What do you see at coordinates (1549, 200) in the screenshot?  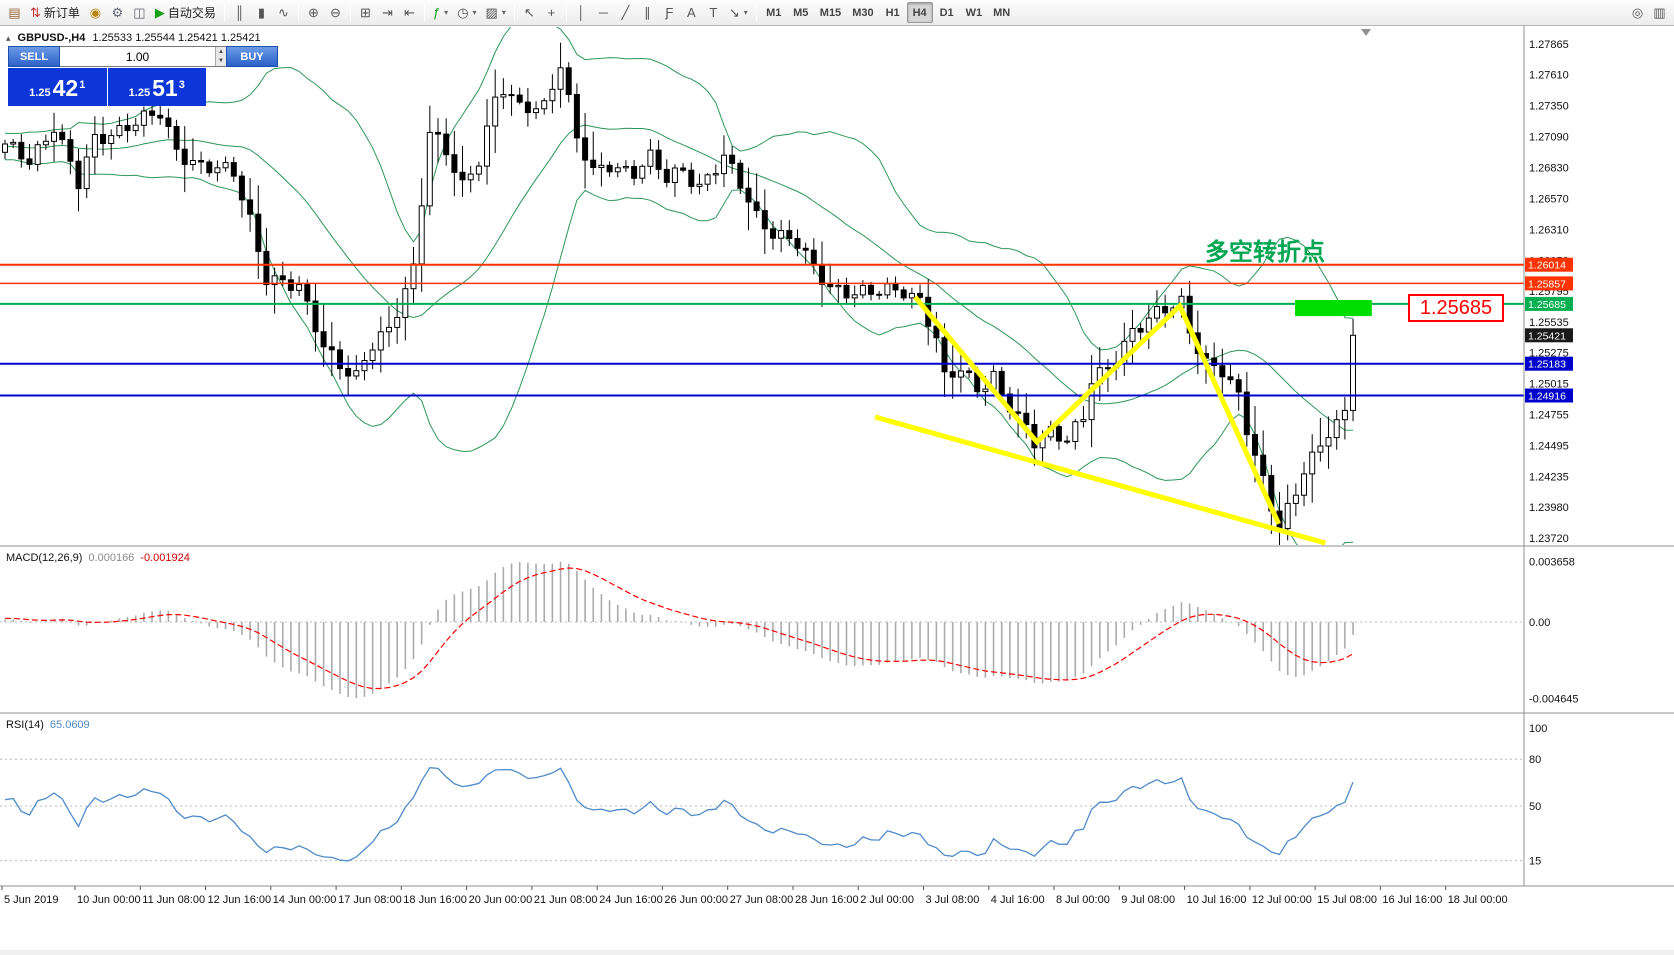 I see `svg-text: 1.26570` at bounding box center [1549, 200].